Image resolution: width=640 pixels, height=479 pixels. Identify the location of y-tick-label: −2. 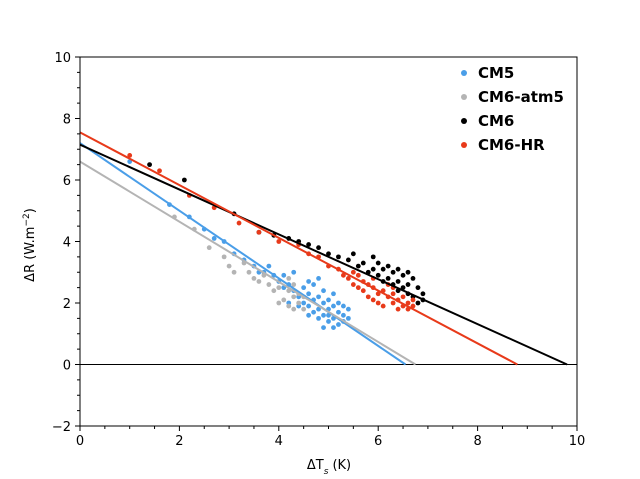
(61, 427).